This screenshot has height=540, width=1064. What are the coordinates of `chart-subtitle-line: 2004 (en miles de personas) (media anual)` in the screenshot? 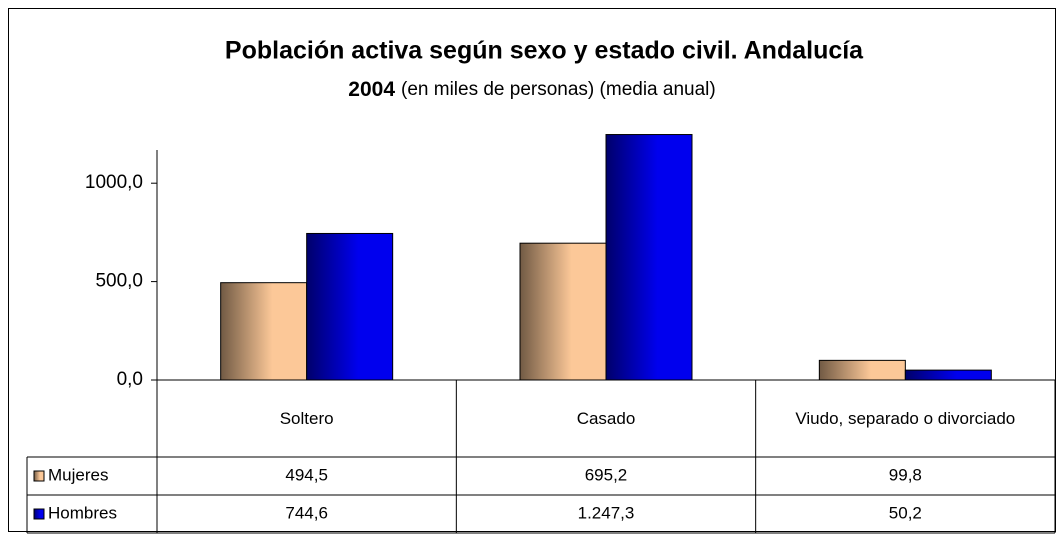 It's located at (531, 89).